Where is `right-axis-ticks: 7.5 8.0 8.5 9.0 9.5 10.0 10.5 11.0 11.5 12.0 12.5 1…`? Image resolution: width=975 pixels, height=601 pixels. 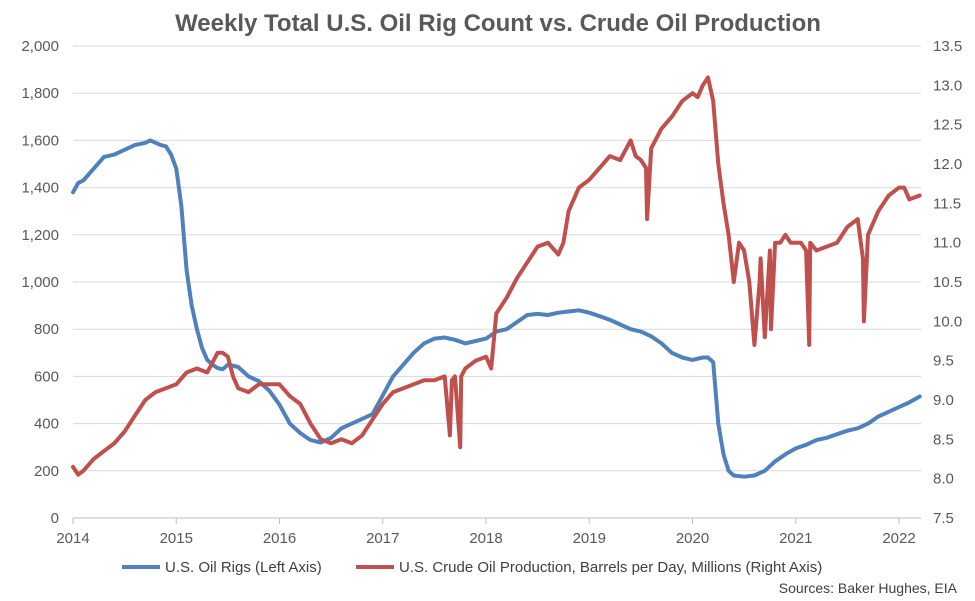
right-axis-ticks: 7.5 8.0 8.5 9.0 9.5 10.0 10.5 11.0 11.5 12.0 12.5 1… is located at coordinates (947, 282).